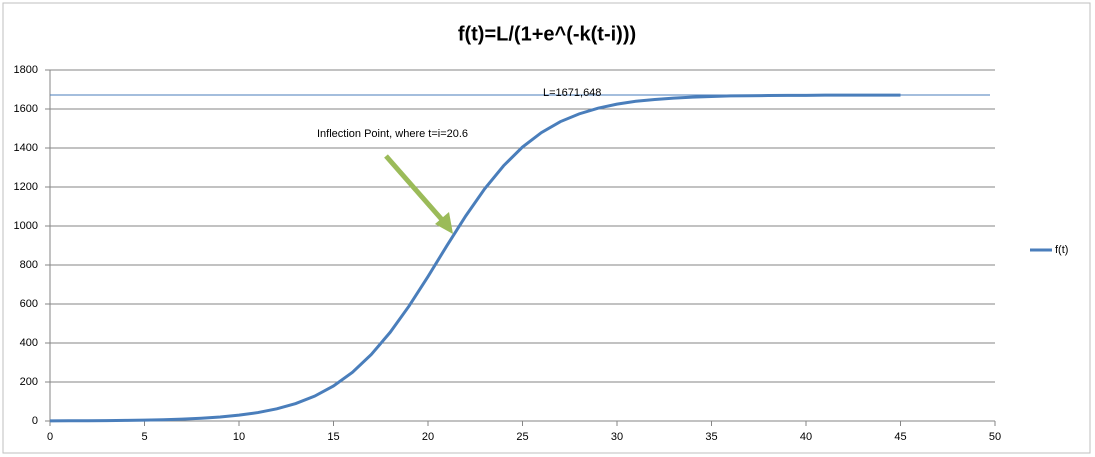 This screenshot has height=457, width=1095. I want to click on x-tick-label: 5, so click(144, 437).